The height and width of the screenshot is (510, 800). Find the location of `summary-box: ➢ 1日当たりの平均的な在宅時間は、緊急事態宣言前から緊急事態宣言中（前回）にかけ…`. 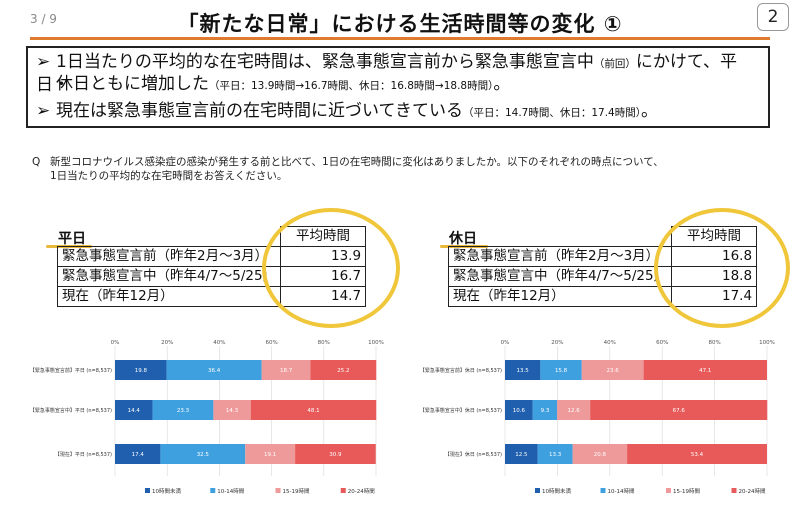

summary-box: ➢ 1日当たりの平均的な在宅時間は、緊急事態宣言前から緊急事態宣言中（前回）にかけ… is located at coordinates (398, 87).